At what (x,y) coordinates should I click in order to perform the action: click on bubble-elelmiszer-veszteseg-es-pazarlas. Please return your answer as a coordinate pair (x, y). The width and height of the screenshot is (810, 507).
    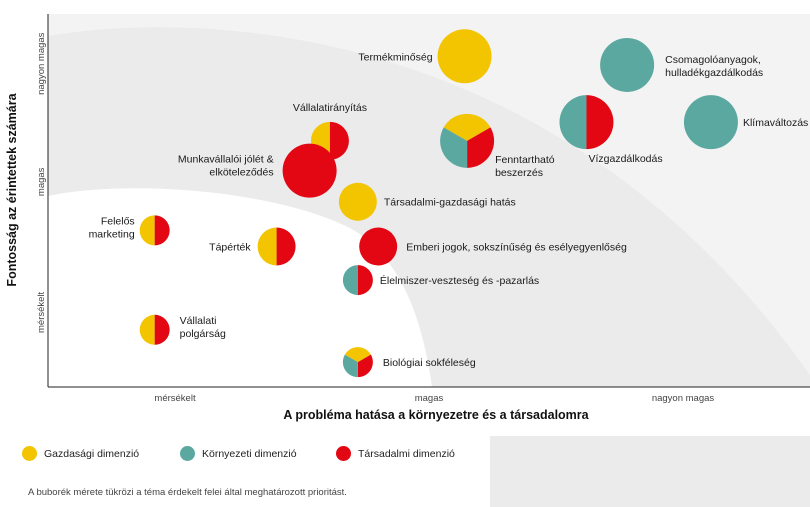
    Looking at the image, I should click on (357, 280).